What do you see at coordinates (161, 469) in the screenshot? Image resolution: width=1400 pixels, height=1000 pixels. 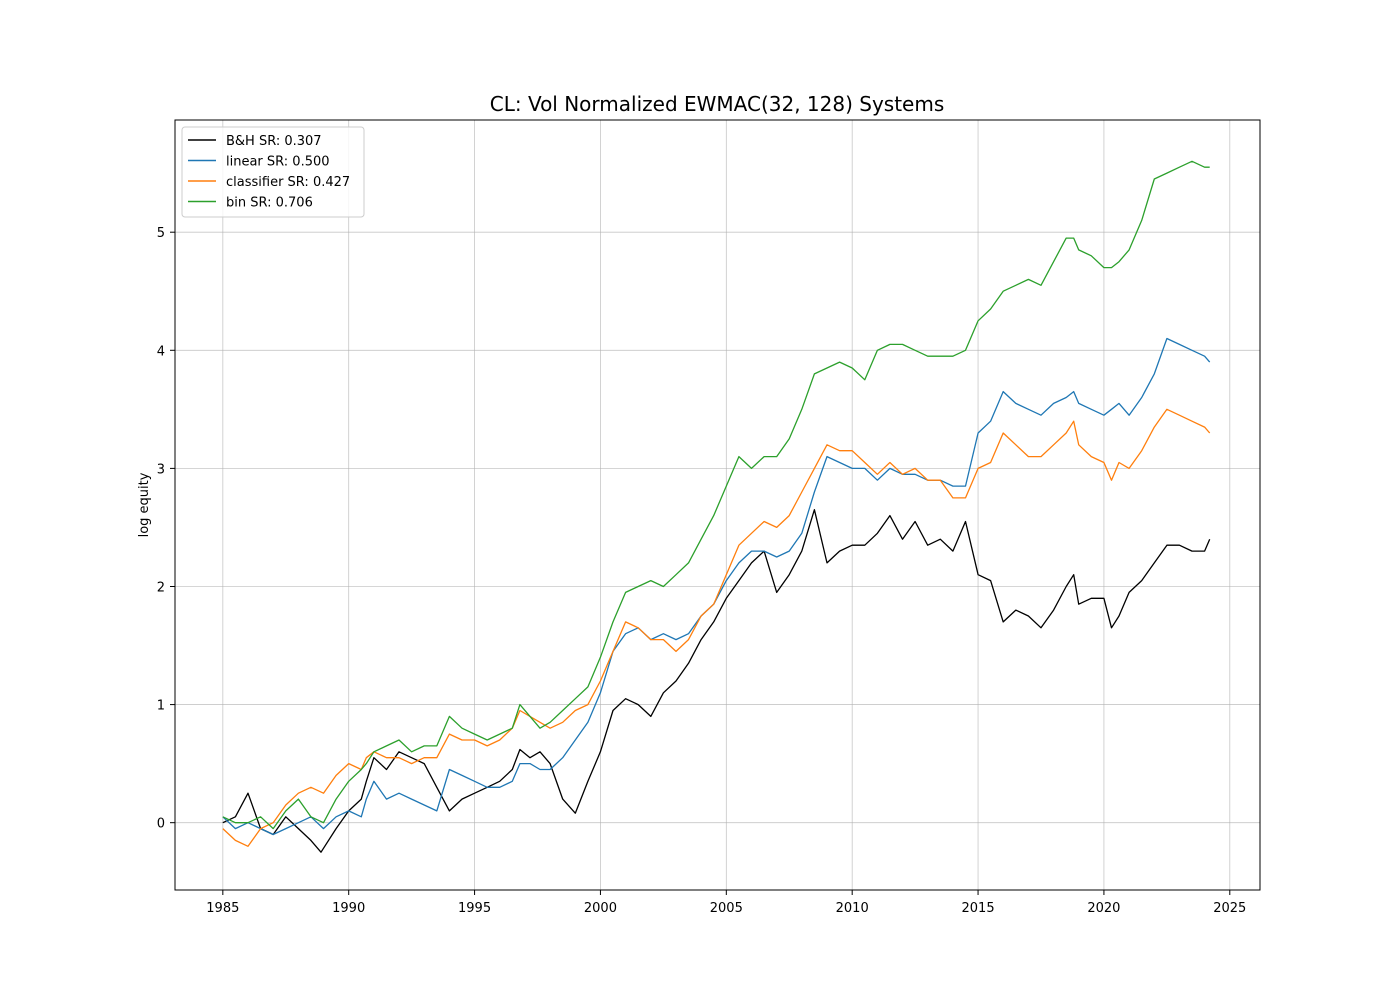 I see `y-tick-label: 3` at bounding box center [161, 469].